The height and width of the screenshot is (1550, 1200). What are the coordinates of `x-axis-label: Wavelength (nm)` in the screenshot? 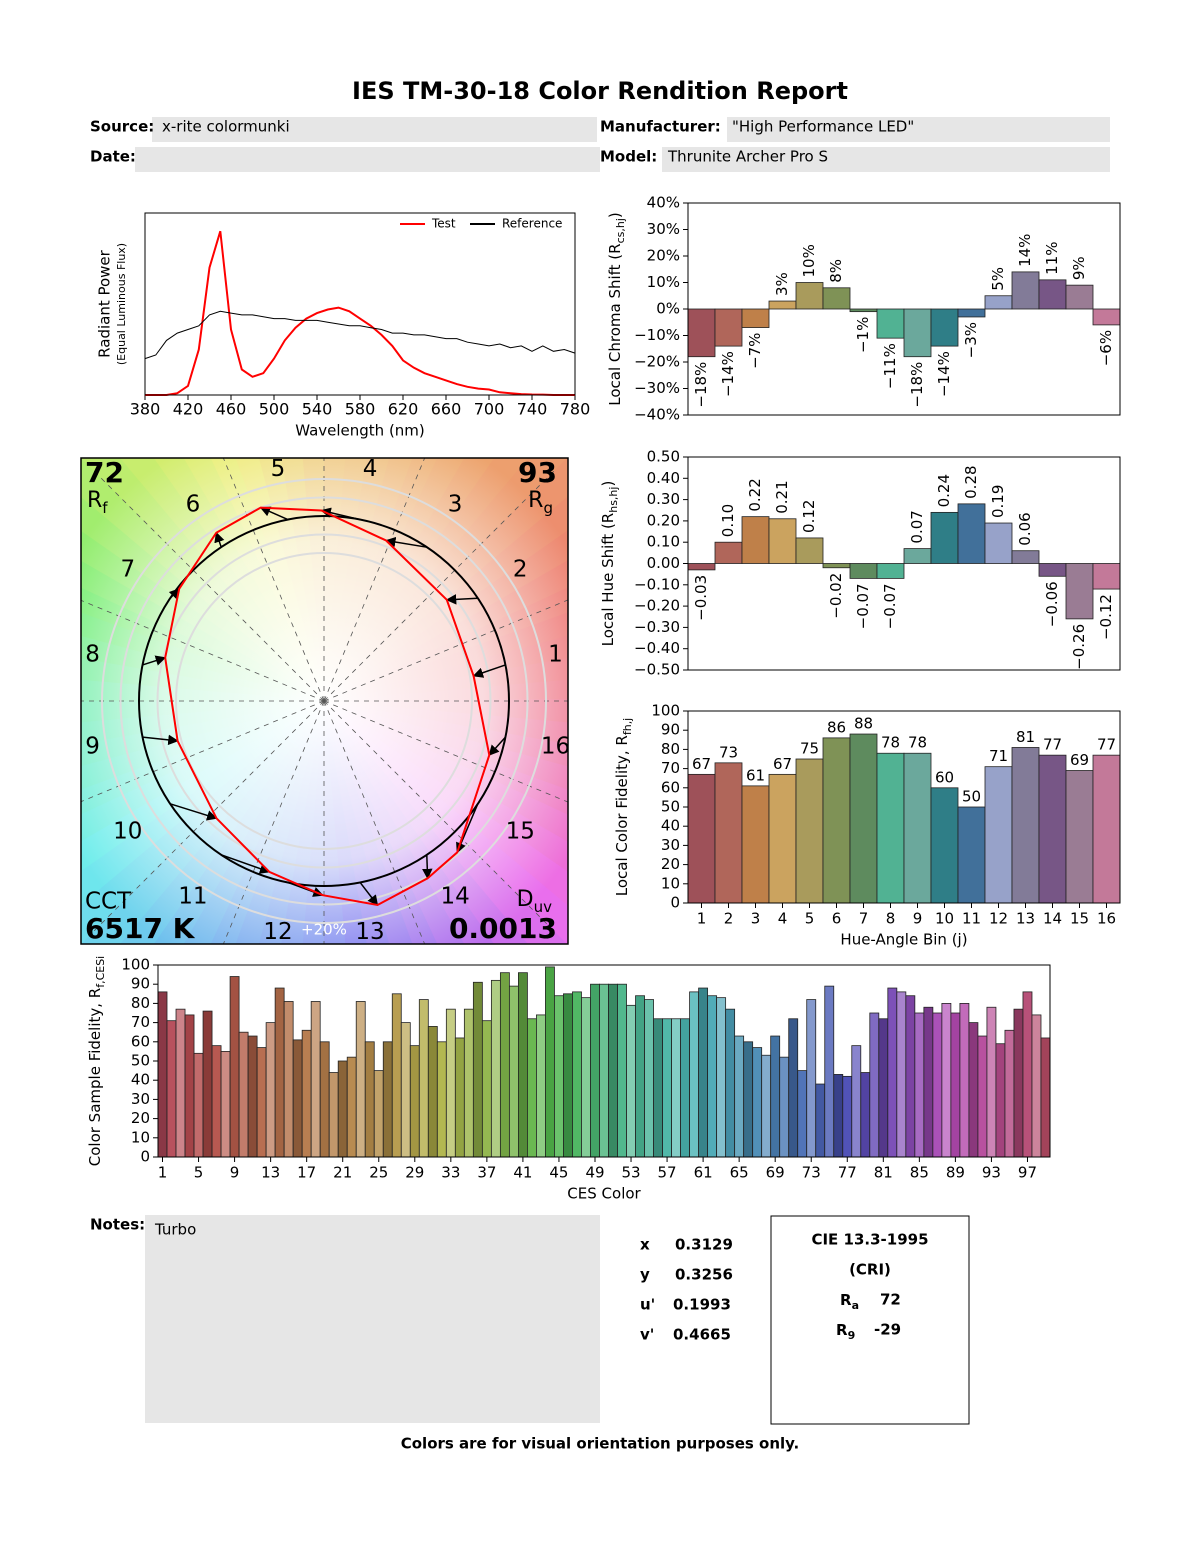 It's located at (360, 431).